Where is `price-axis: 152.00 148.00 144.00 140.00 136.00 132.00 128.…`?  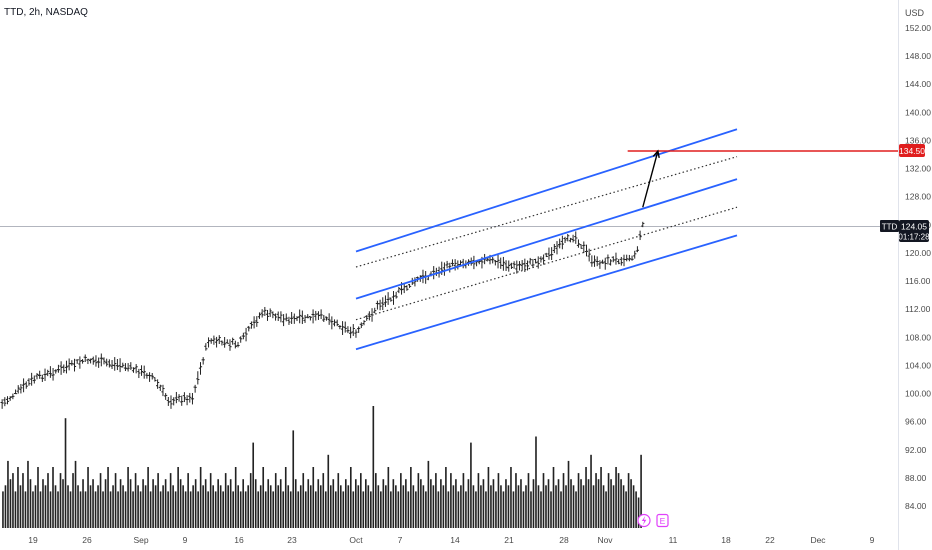 price-axis: 152.00 148.00 144.00 140.00 136.00 132.00 128.… is located at coordinates (918, 267).